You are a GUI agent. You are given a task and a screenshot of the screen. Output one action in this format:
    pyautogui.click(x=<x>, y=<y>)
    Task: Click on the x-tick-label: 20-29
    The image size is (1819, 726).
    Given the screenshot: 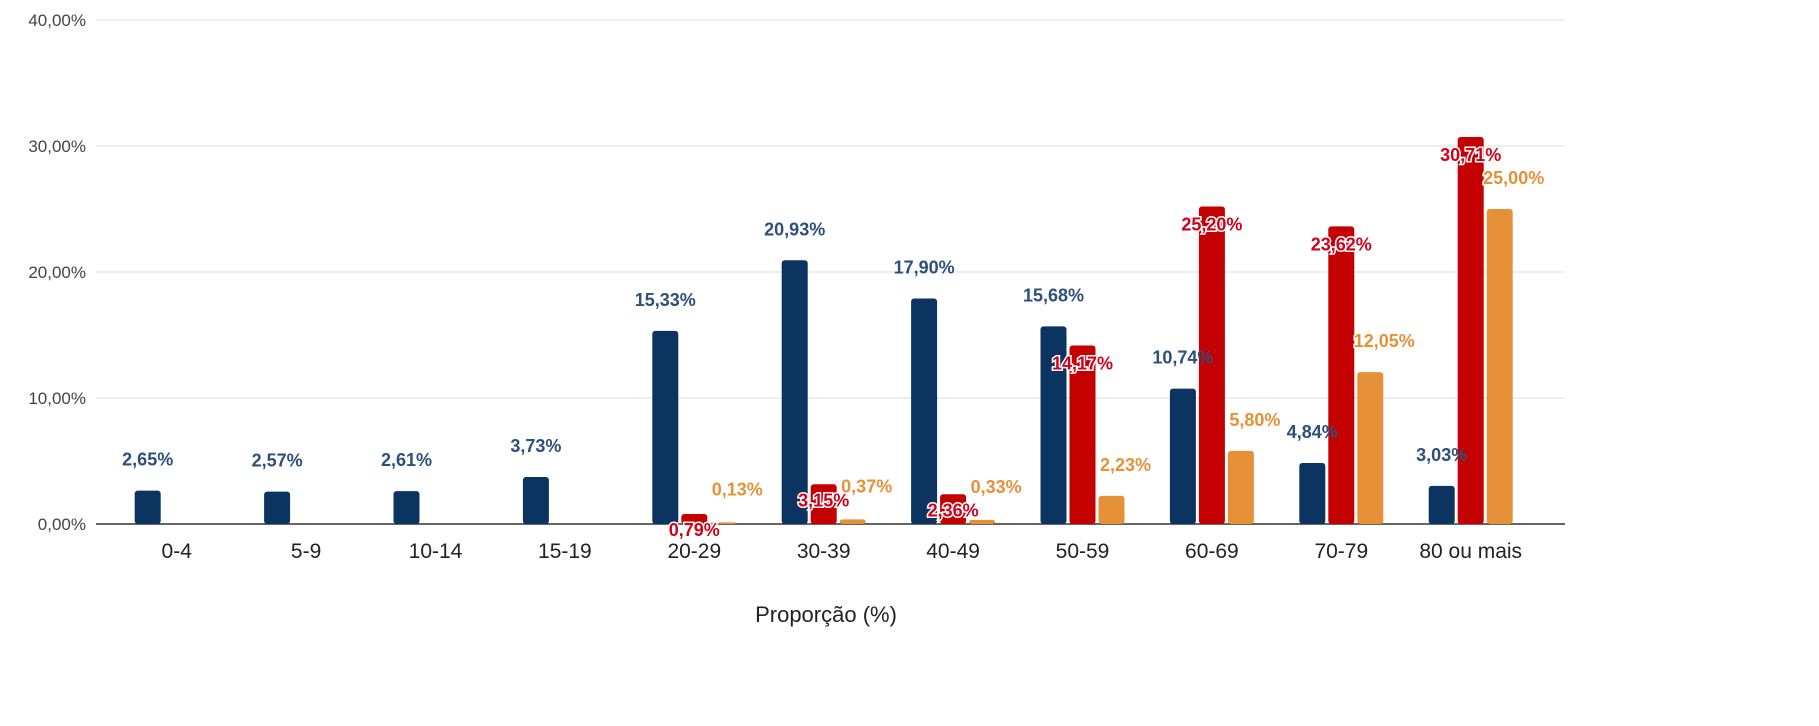 What is the action you would take?
    pyautogui.click(x=694, y=551)
    